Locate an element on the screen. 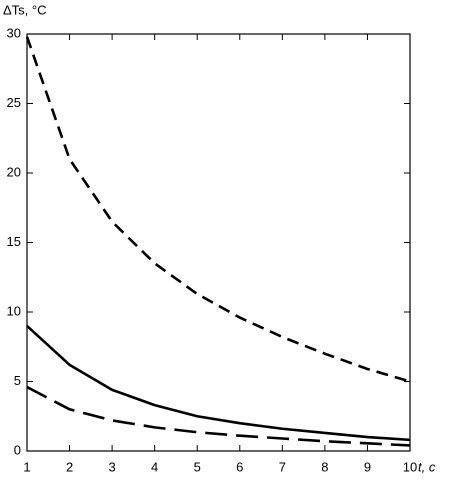 Image resolution: width=451 pixels, height=481 pixels. x-tick-label: 9 is located at coordinates (367, 466).